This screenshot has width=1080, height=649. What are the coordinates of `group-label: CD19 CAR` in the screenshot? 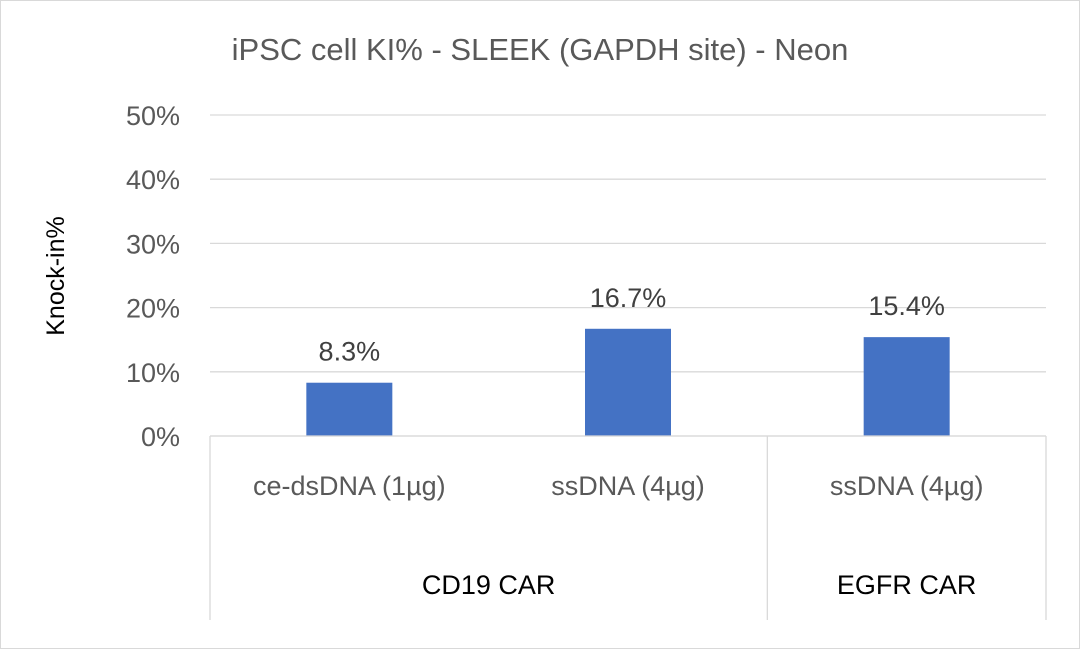 It's located at (489, 585).